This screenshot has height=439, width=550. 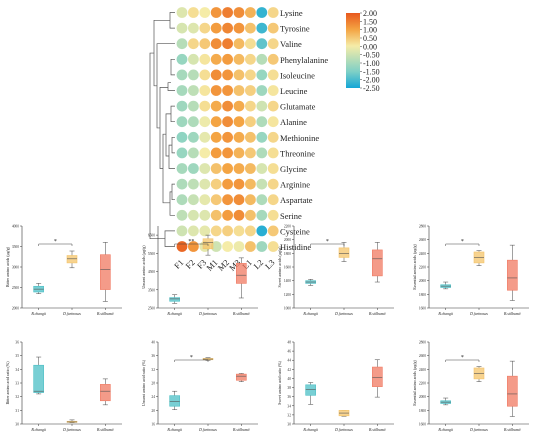 I want to click on colorbar-bar, so click(x=353, y=50).